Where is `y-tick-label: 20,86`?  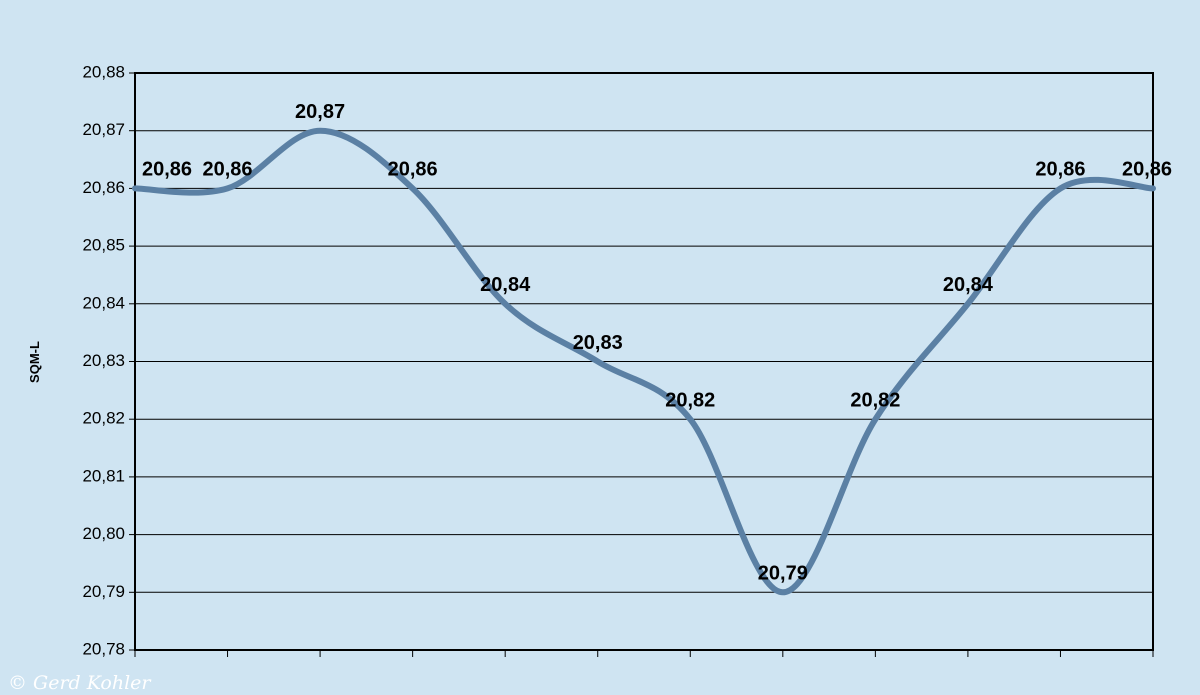
y-tick-label: 20,86 is located at coordinates (103, 187).